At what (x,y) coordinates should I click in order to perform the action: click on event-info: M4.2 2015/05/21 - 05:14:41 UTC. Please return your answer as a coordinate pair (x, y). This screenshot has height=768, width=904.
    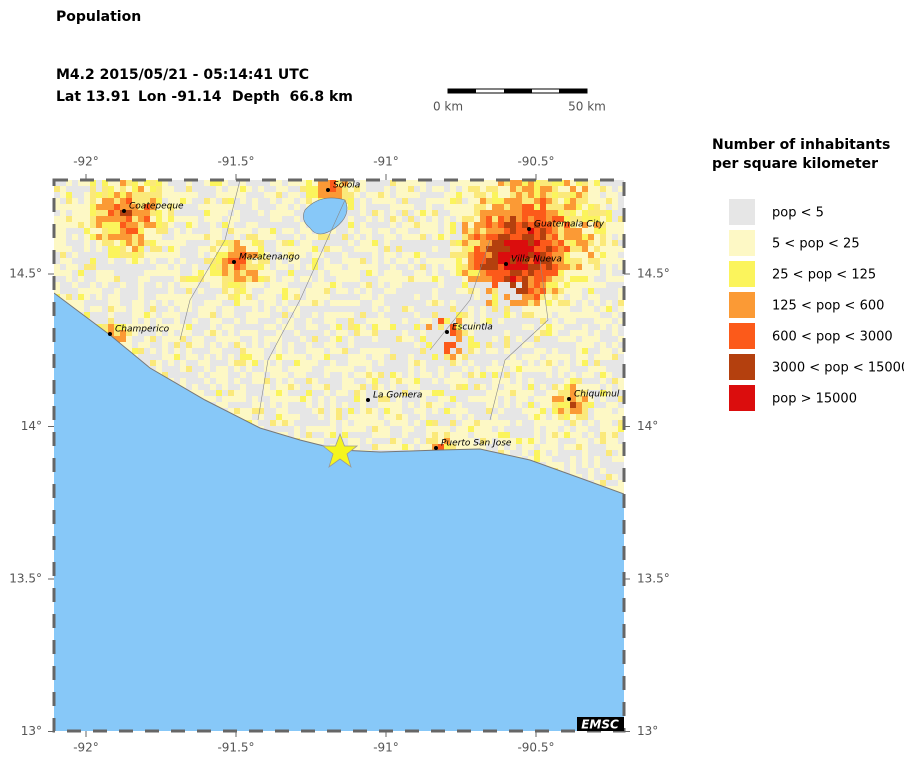
    Looking at the image, I should click on (182, 75).